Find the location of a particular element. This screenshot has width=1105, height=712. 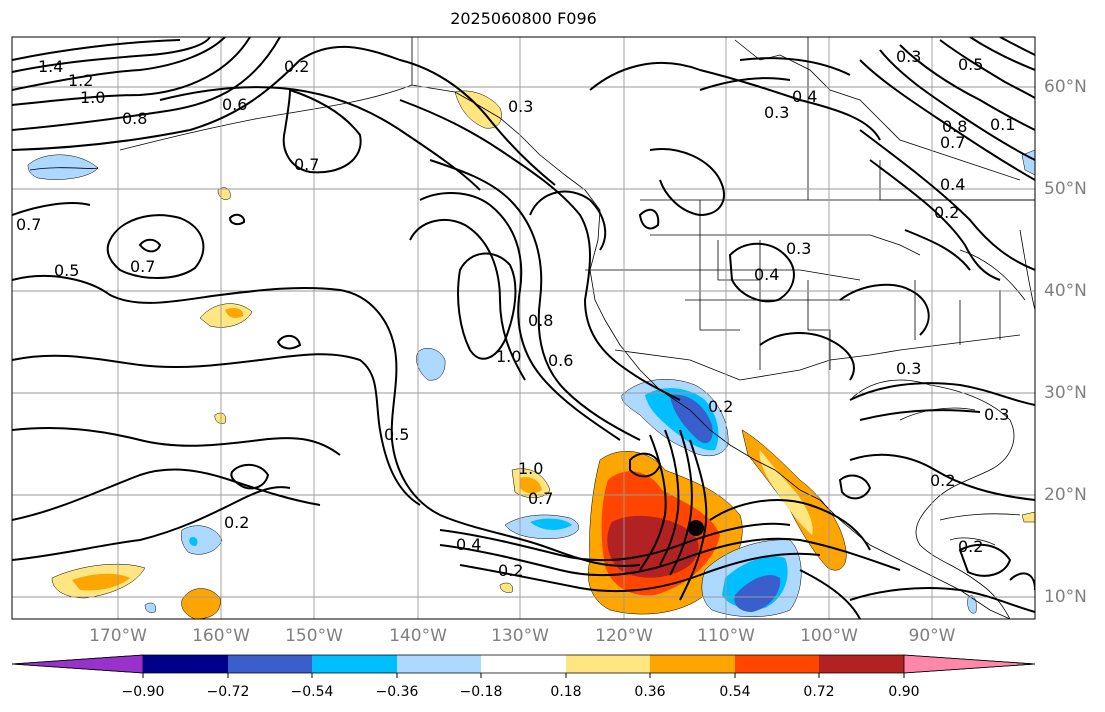

colorbar is located at coordinates (523, 666).